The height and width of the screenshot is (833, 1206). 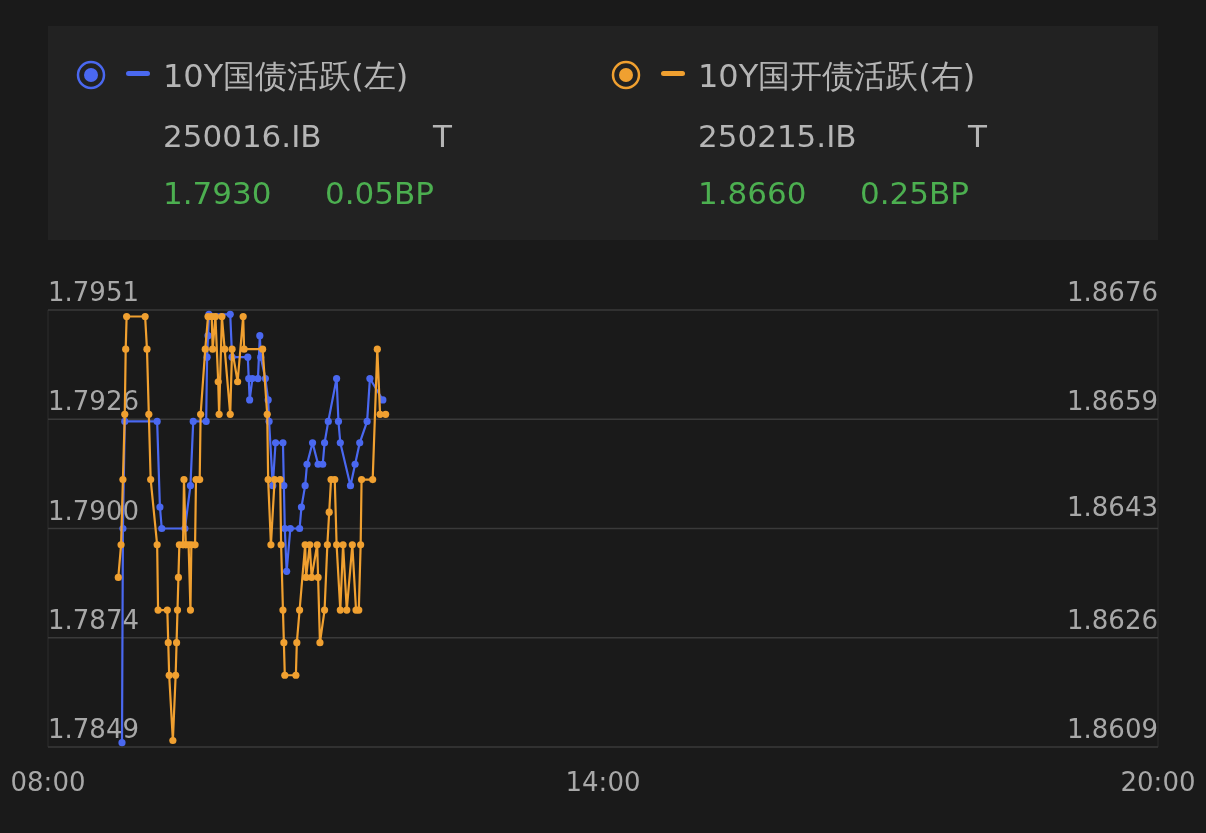 I want to click on text: 1.7930, so click(x=217, y=193).